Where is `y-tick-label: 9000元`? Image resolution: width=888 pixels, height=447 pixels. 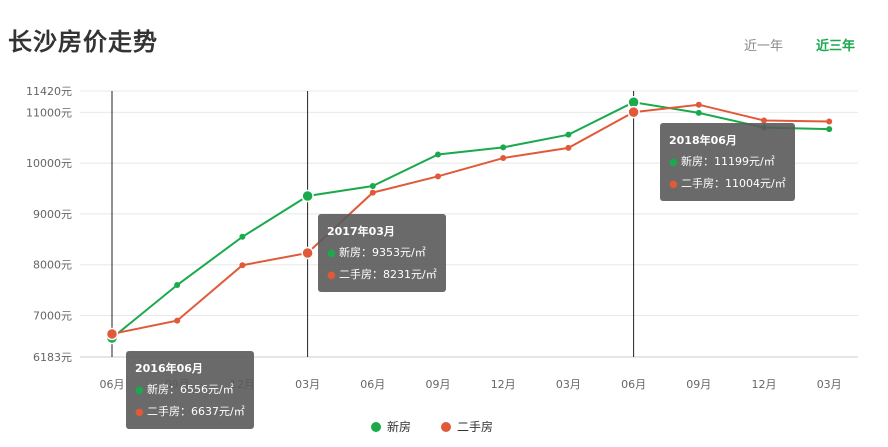 y-tick-label: 9000元 is located at coordinates (52, 214).